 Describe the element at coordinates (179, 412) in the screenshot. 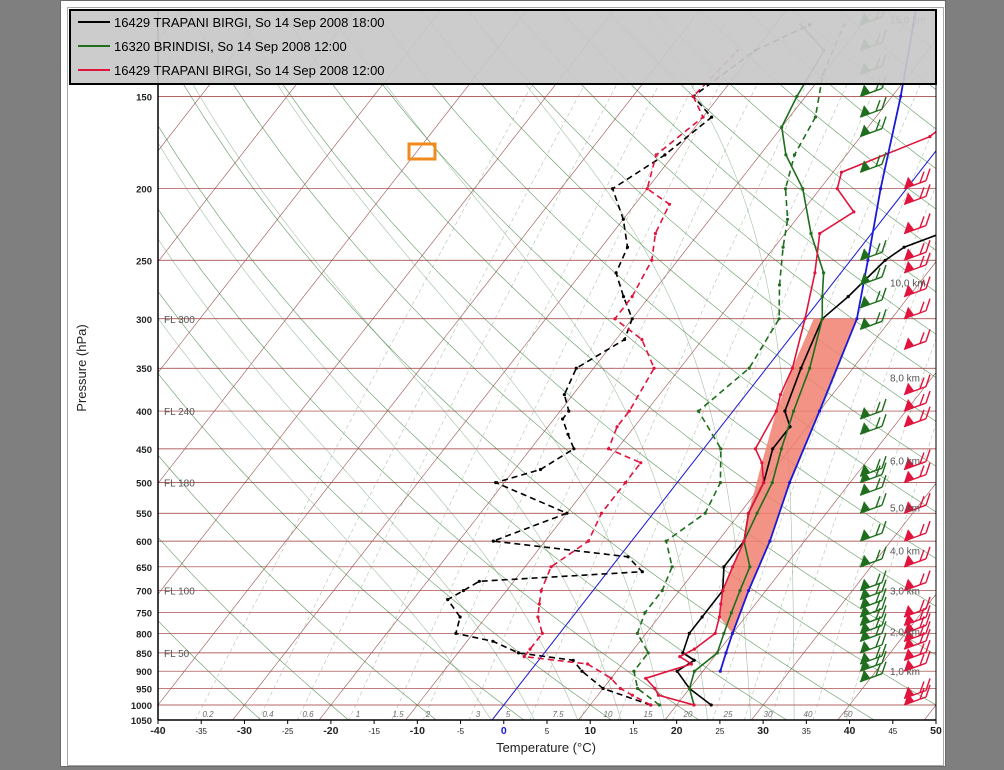

I see `flight-level-label: FL 240` at that location.